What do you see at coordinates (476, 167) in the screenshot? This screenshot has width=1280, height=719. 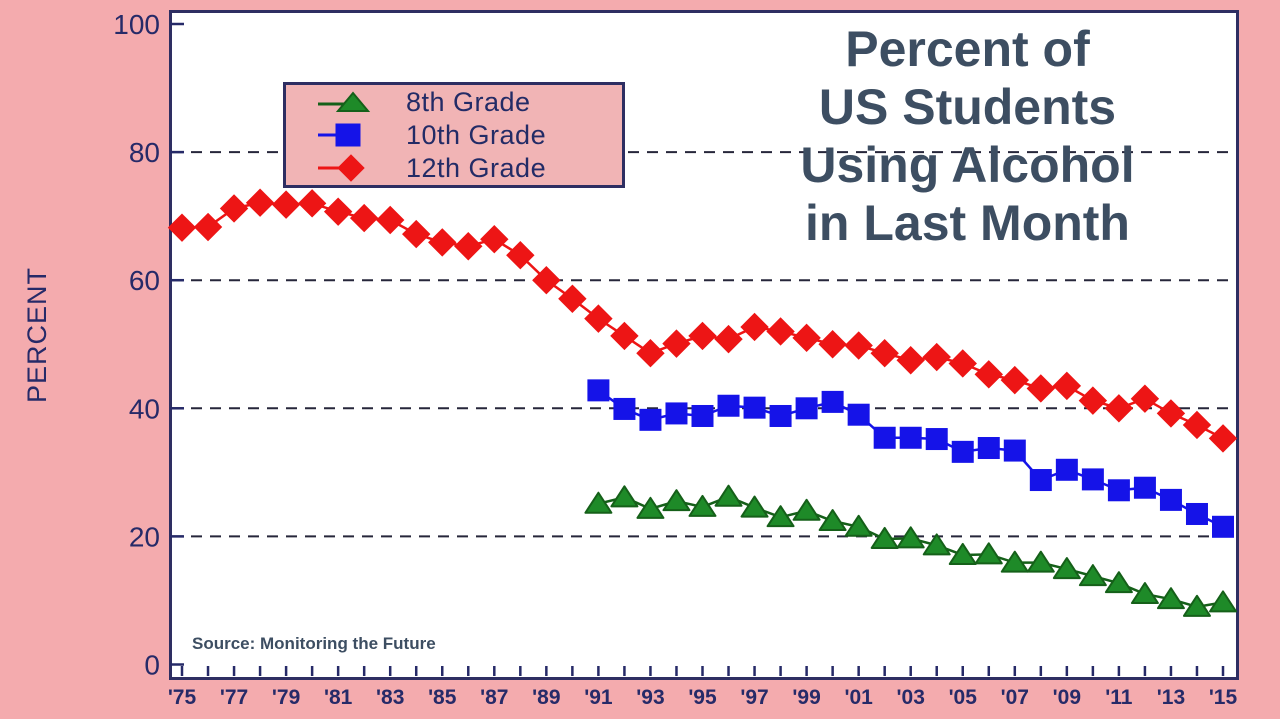 I see `legend-label: 12th Grade` at bounding box center [476, 167].